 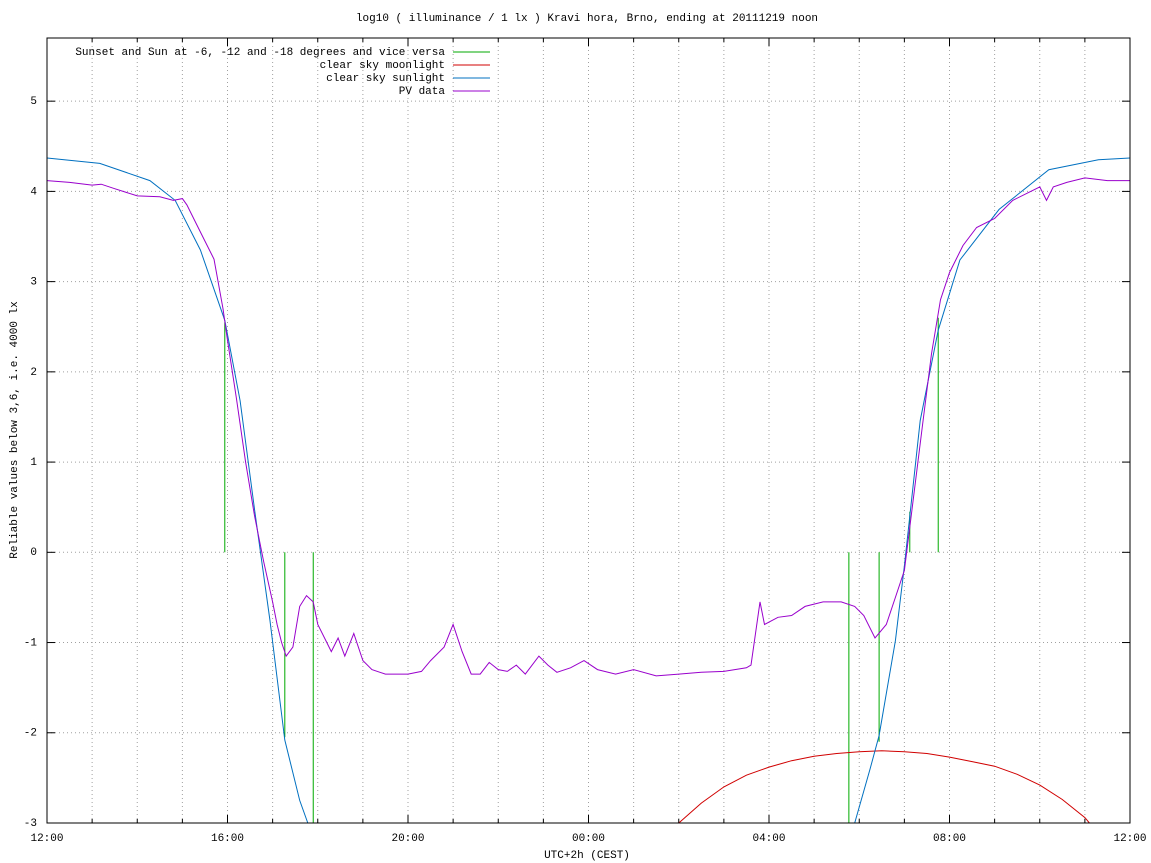 I want to click on y-axis-label: Reliable values below 3,6, i.e. 4000 lx, so click(x=15, y=430).